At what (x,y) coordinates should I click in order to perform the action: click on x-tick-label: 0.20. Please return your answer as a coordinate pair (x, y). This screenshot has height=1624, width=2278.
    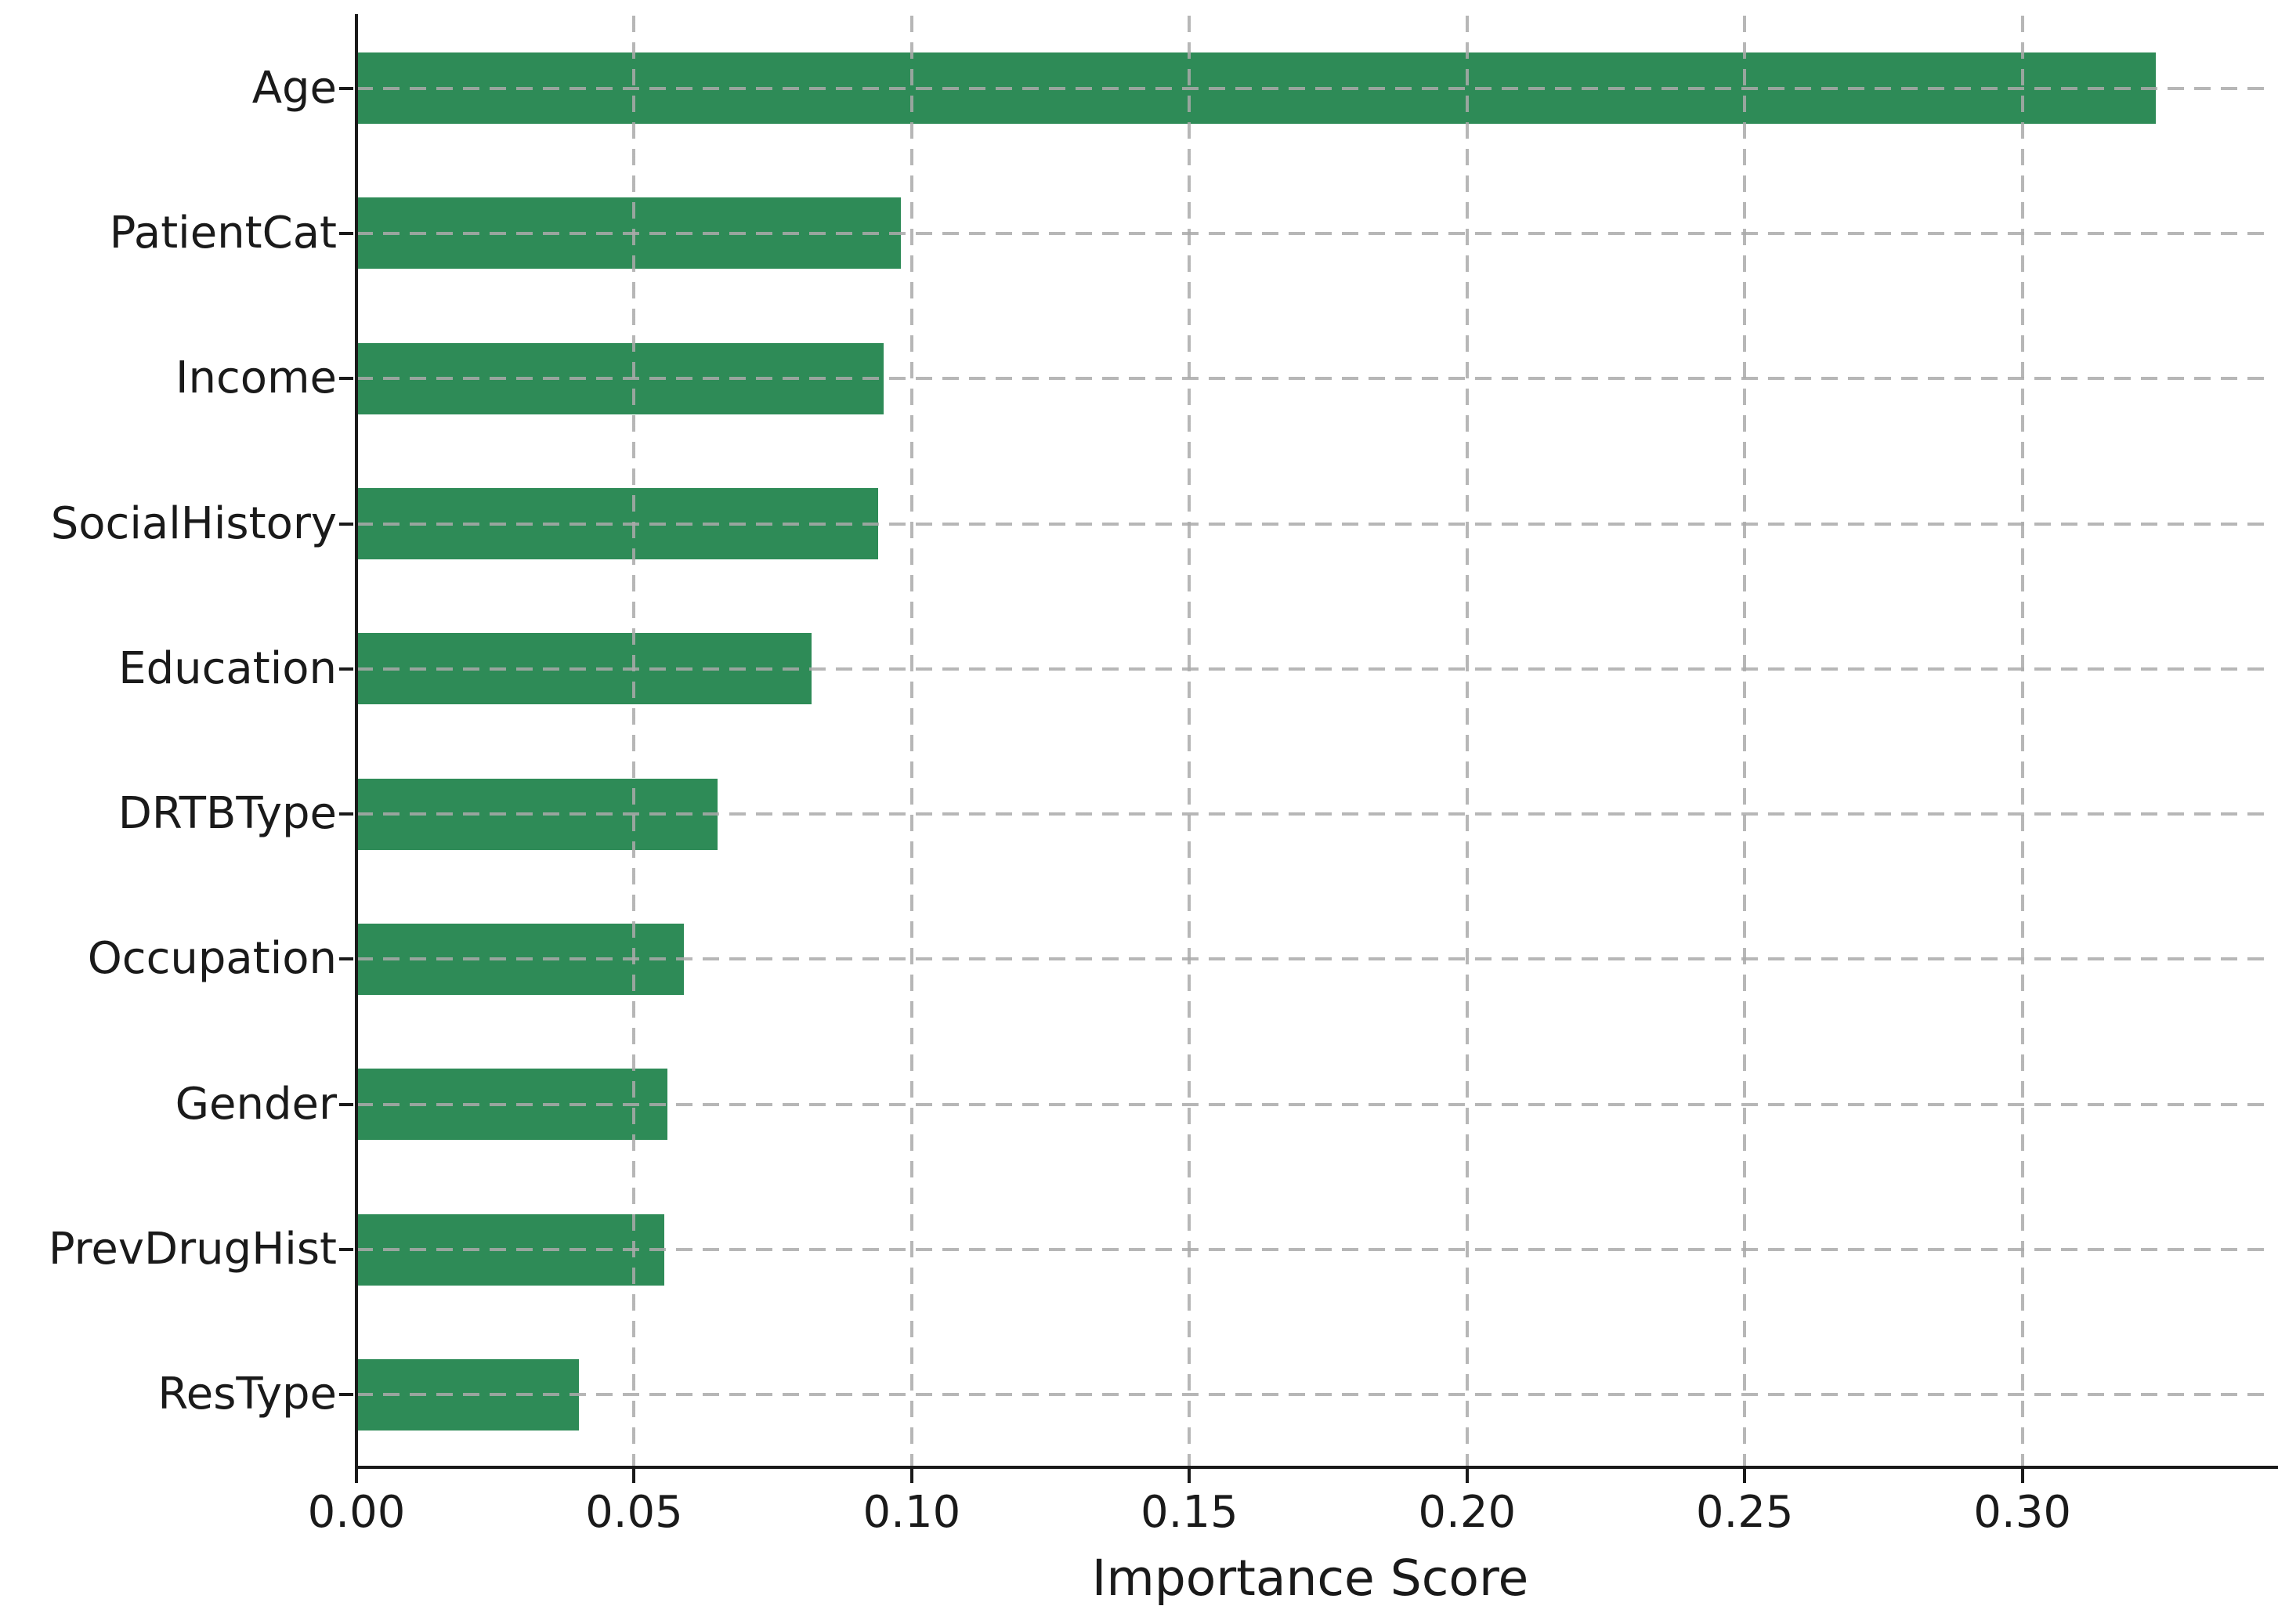
    Looking at the image, I should click on (1467, 1512).